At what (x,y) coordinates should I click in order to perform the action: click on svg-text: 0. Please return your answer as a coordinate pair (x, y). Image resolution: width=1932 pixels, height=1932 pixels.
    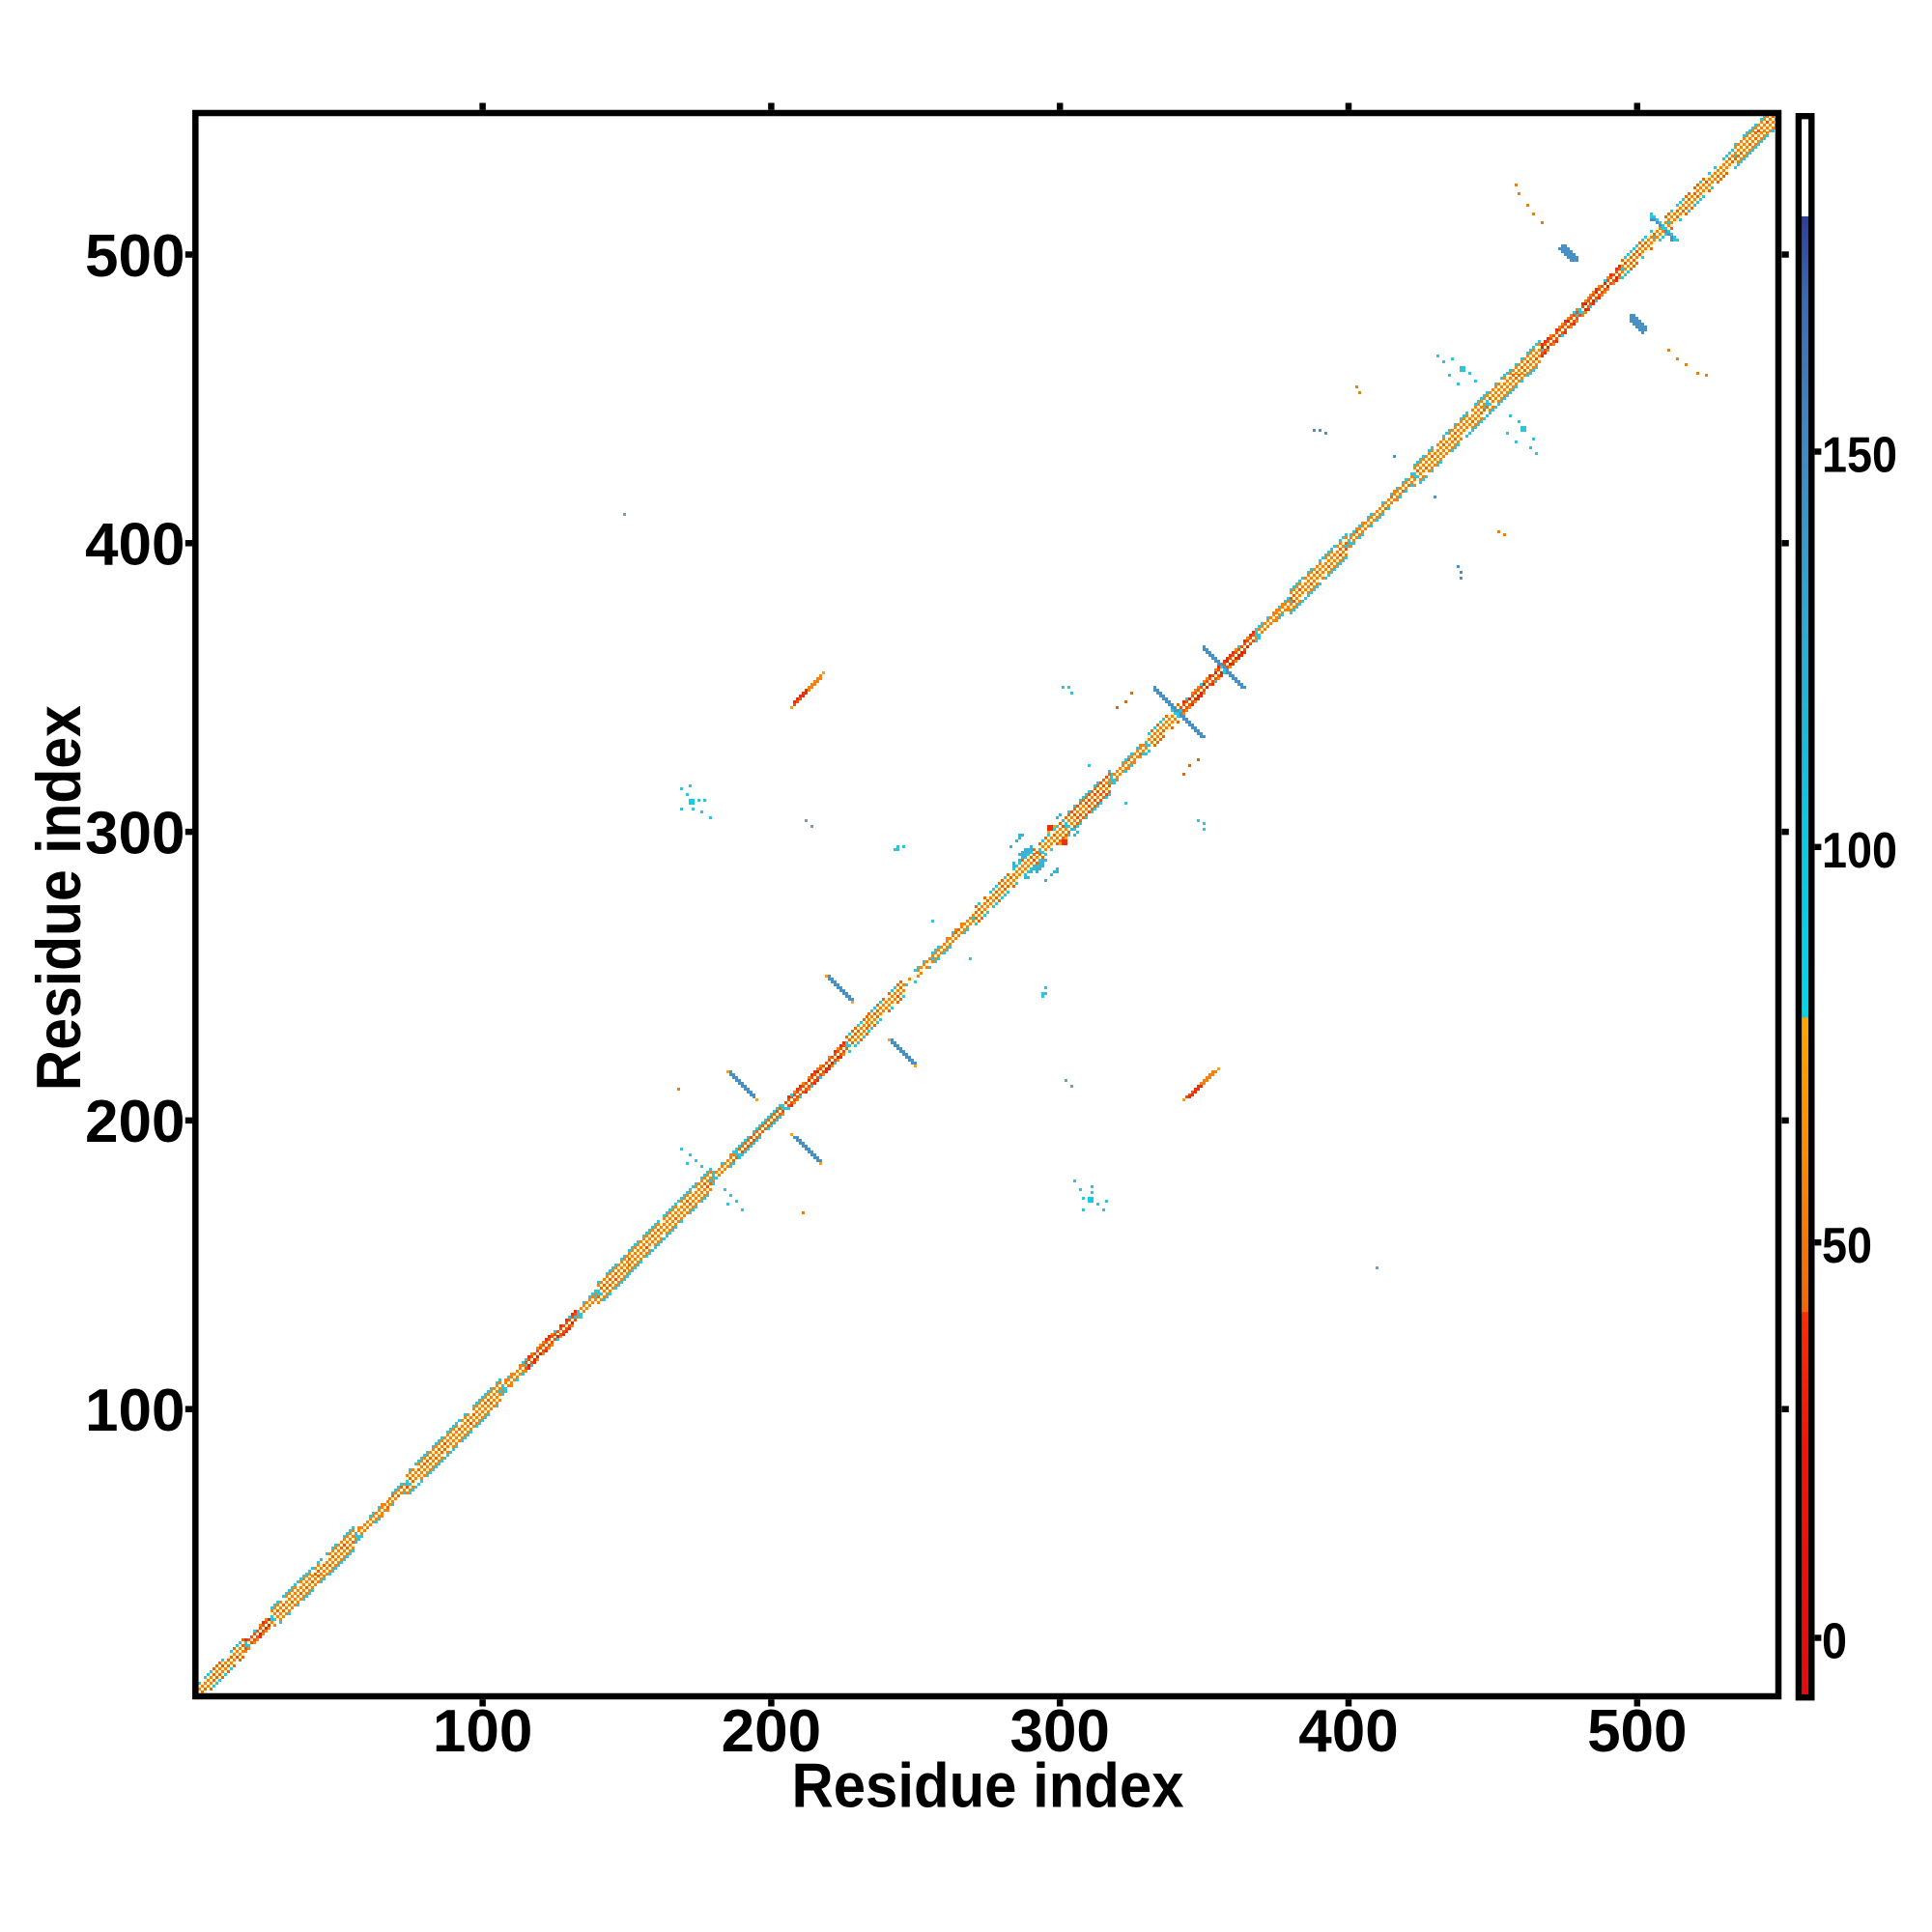
    Looking at the image, I should click on (1834, 1642).